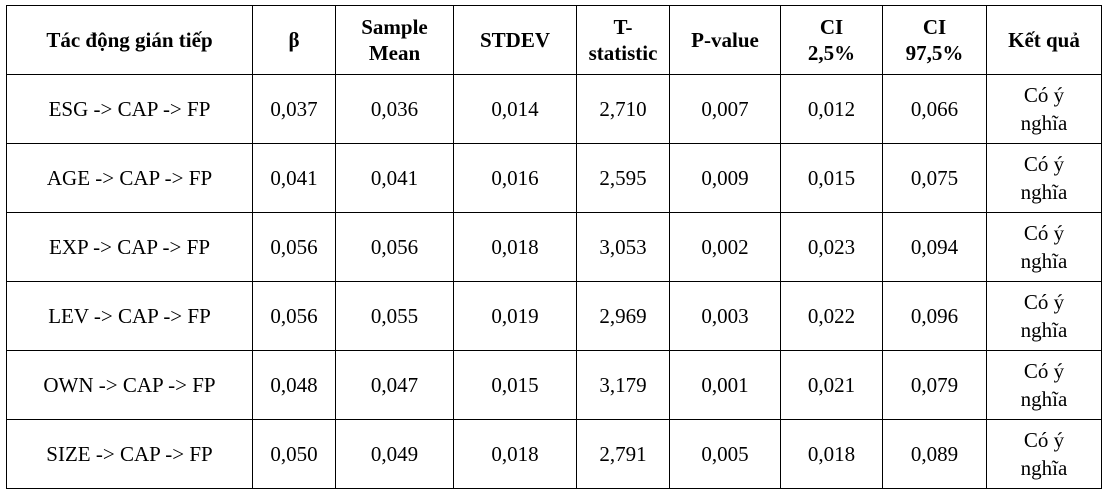 The width and height of the screenshot is (1108, 502). What do you see at coordinates (129, 385) in the screenshot?
I see `path-cell: OWN -> CAP -> FP` at bounding box center [129, 385].